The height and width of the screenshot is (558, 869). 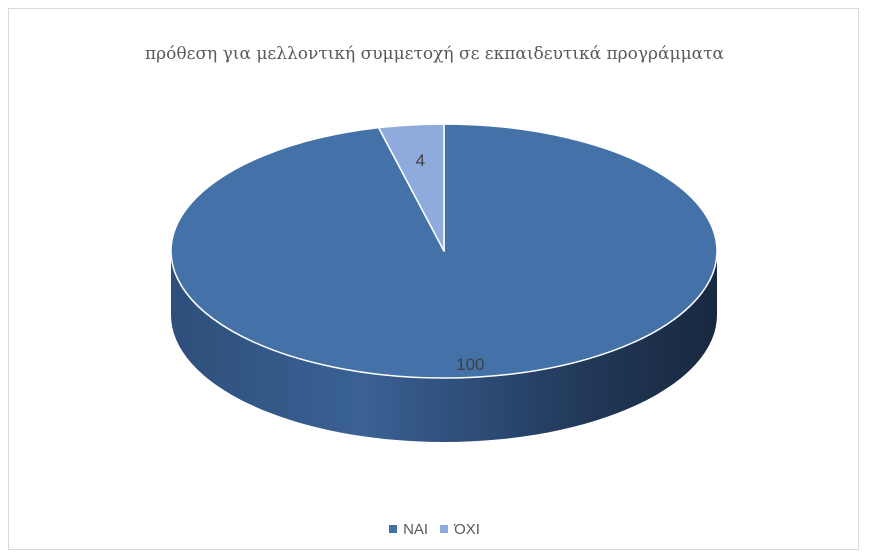 I want to click on legend-item-2: ΌΧΙ, so click(x=460, y=529).